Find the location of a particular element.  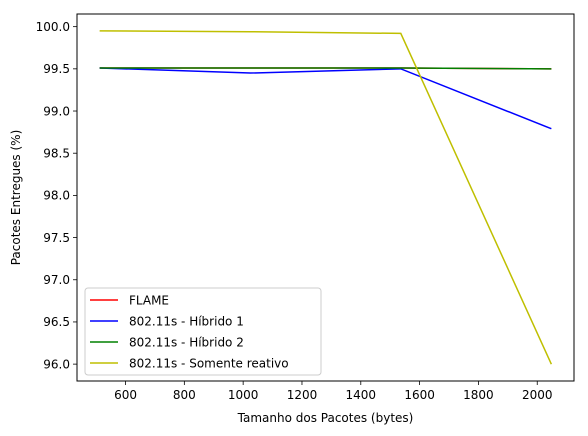

legend-label: 802.11s - Somente reativo is located at coordinates (209, 363).